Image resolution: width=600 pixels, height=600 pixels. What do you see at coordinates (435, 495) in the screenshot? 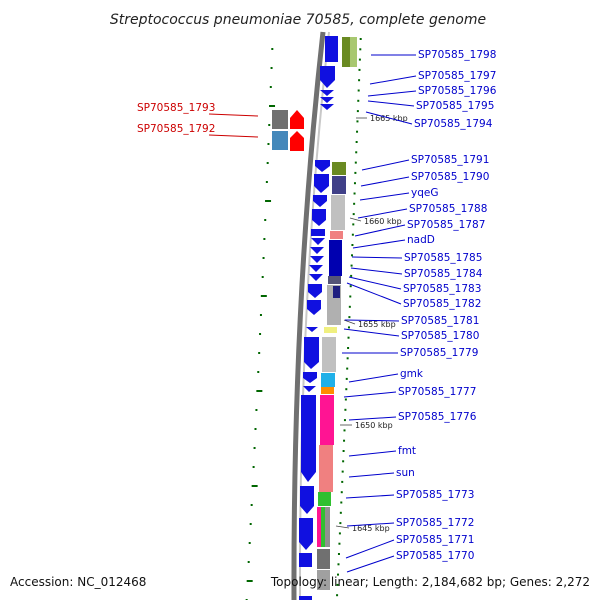
I see `gene-label: SP70585_1773` at bounding box center [435, 495].